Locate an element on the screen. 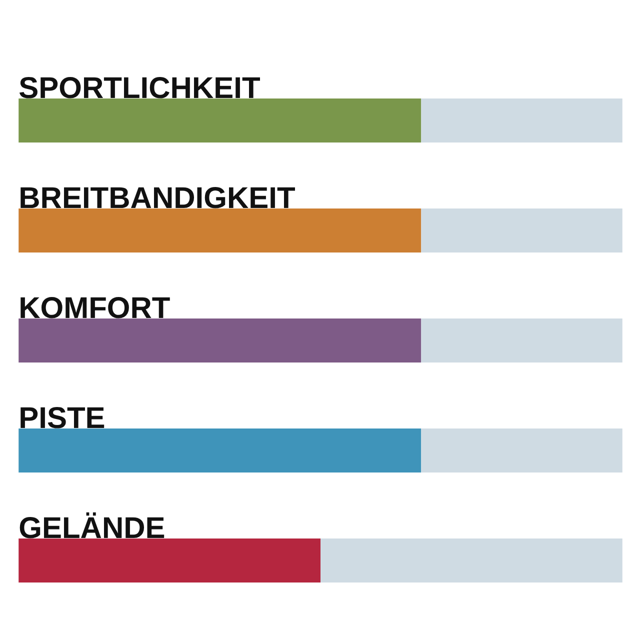  y-tick-label: SPORTLICHKEIT is located at coordinates (139, 89).